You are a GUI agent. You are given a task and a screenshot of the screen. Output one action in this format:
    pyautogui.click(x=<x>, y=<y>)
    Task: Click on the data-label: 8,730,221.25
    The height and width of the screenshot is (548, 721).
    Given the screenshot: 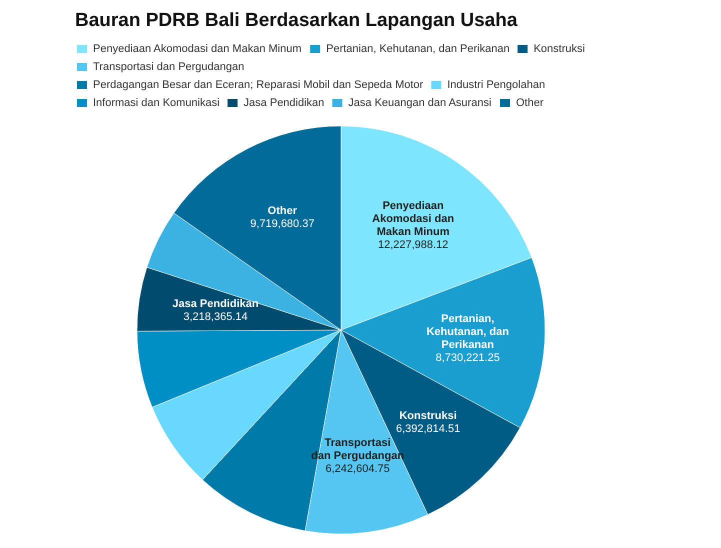 What is the action you would take?
    pyautogui.click(x=468, y=358)
    